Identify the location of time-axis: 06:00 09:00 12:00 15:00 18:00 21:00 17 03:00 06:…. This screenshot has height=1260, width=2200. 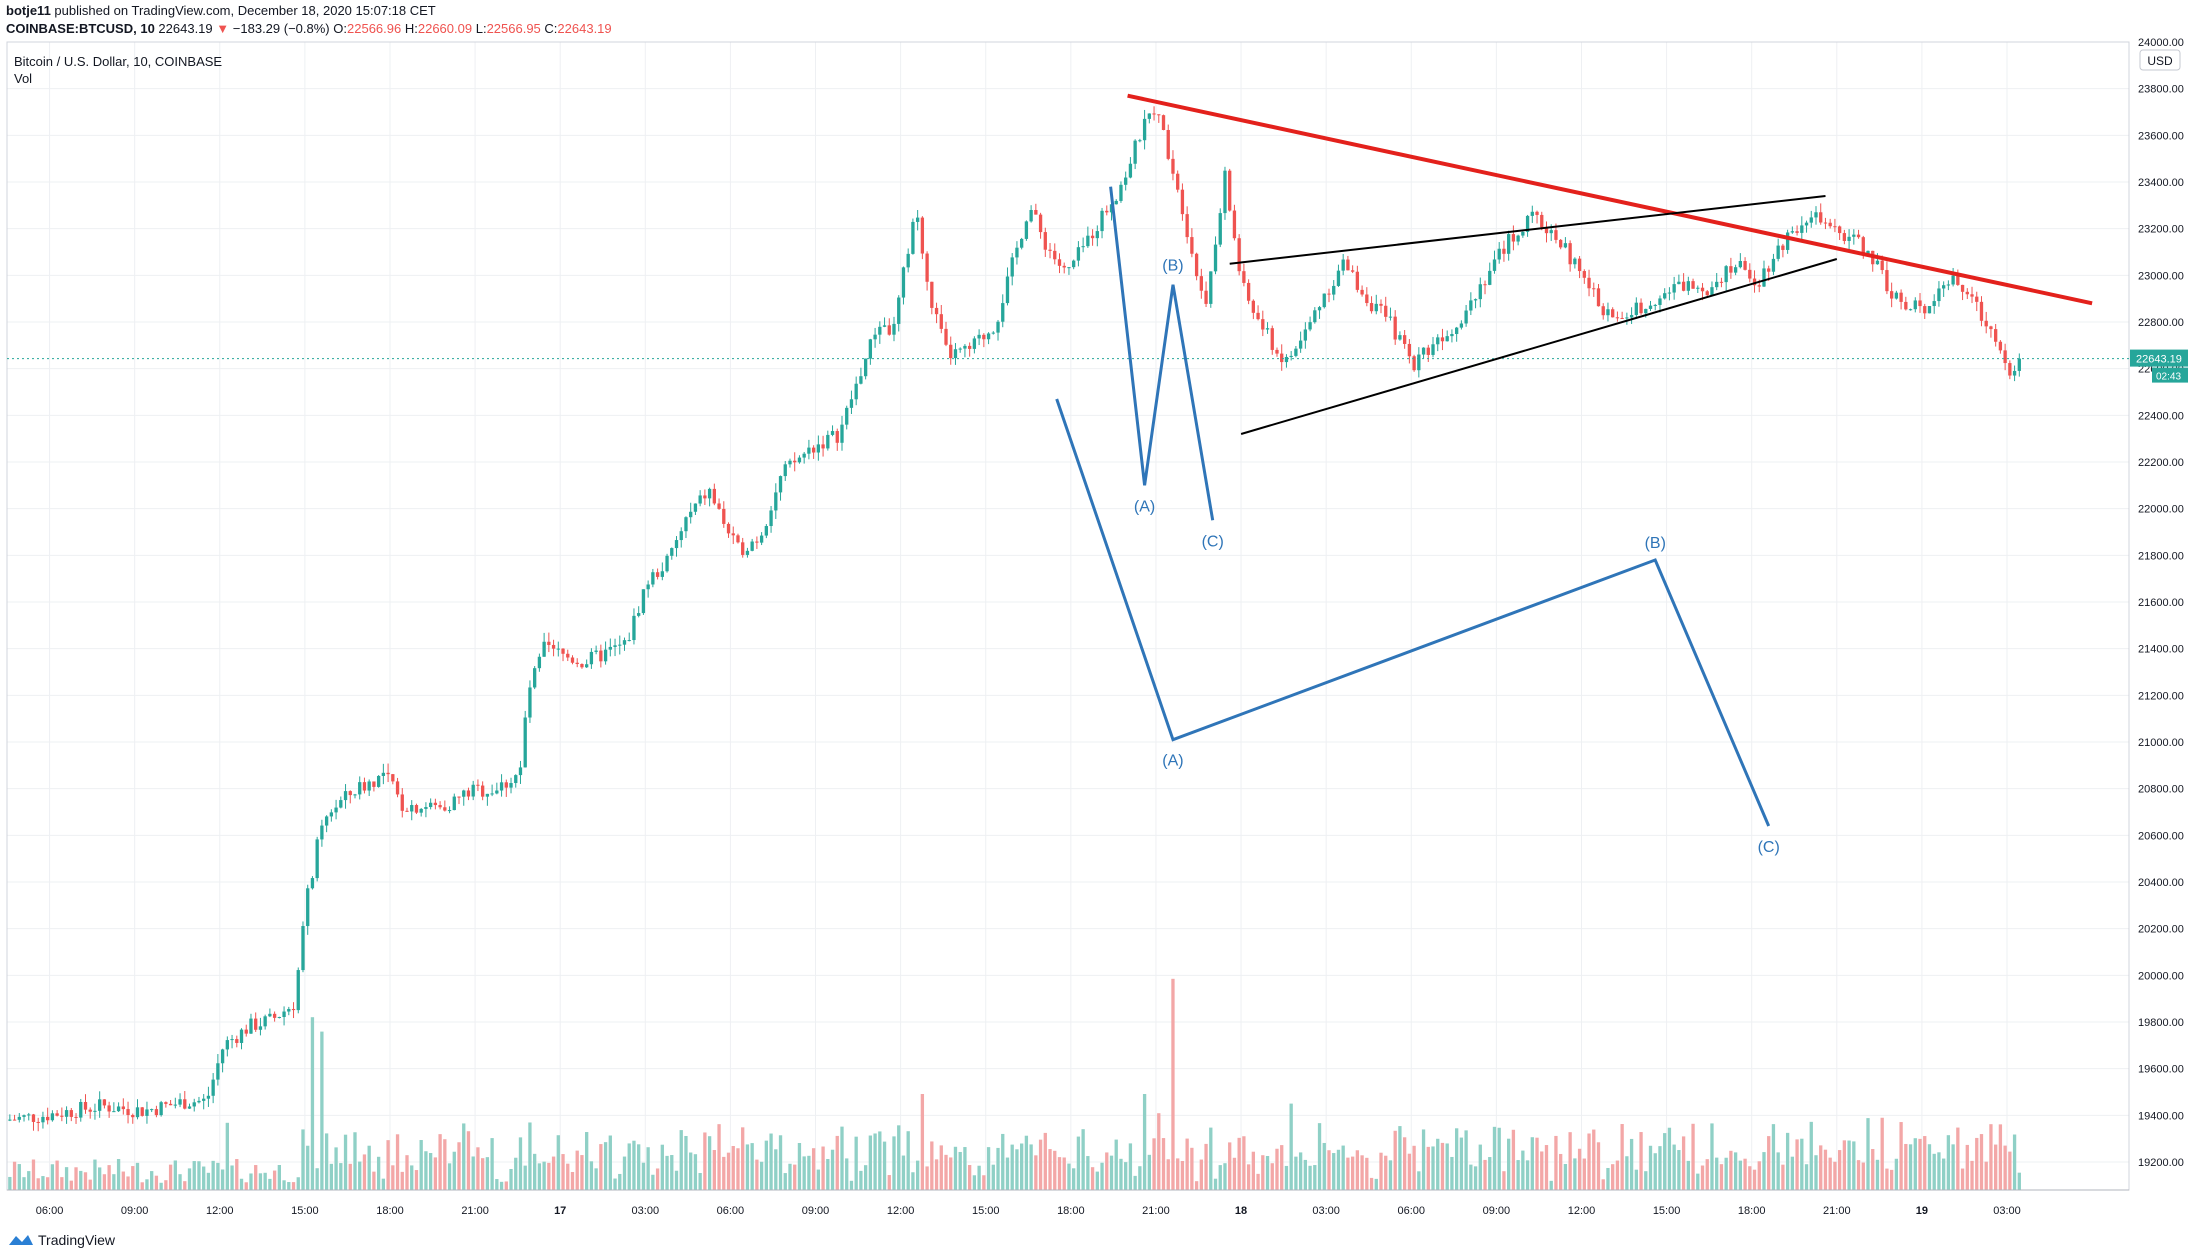
(1068, 1203).